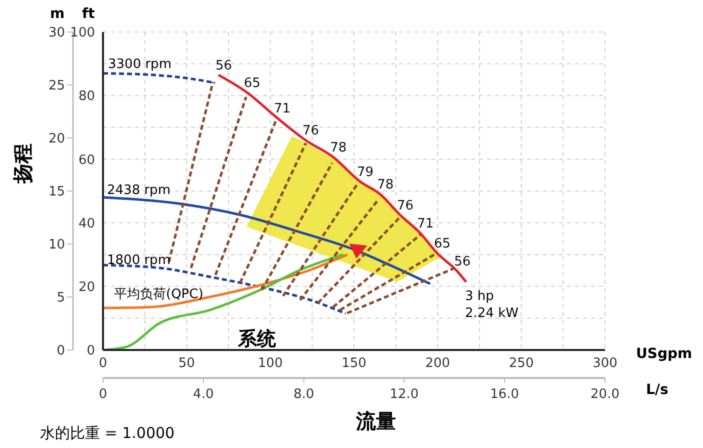 This screenshot has height=448, width=703. I want to click on x2-tick-label: 12.0, so click(404, 394).